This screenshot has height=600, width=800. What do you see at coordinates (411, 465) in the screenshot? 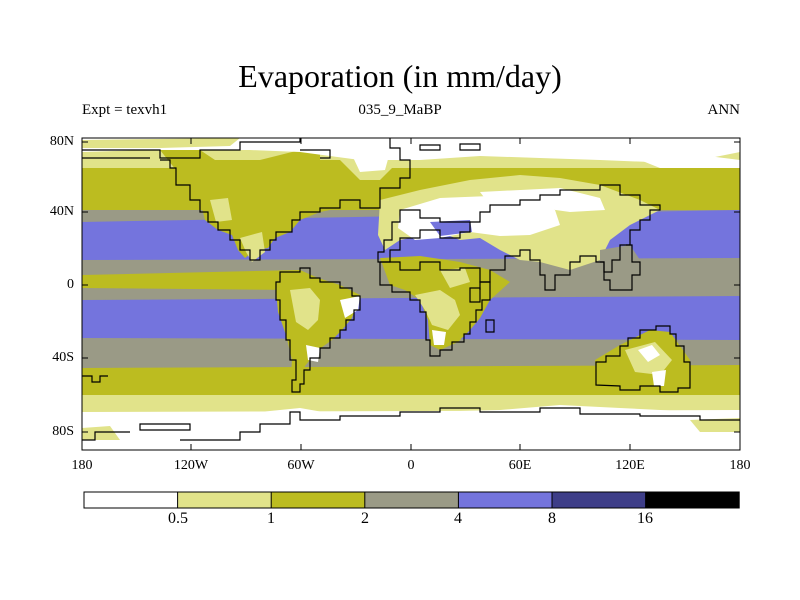
I see `lon-tick-0: 0` at bounding box center [411, 465].